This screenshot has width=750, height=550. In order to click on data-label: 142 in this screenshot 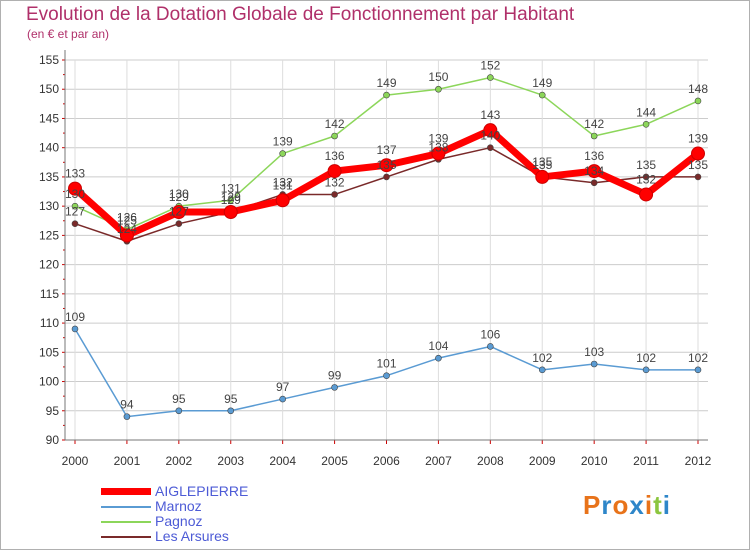, I will do `click(335, 124)`.